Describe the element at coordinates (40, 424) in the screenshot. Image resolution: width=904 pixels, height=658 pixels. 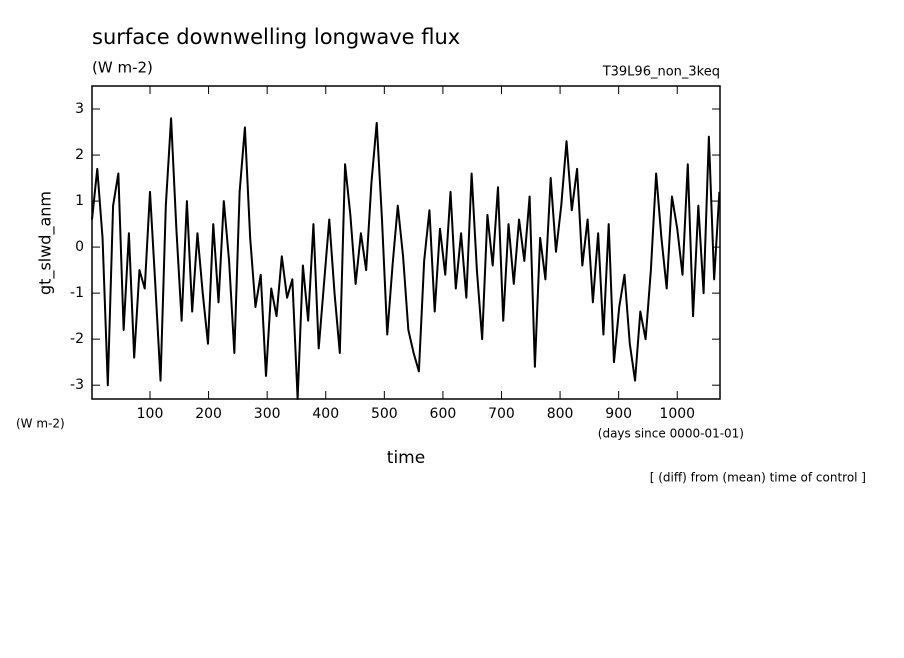
I see `y-units: (W m-2)` at that location.